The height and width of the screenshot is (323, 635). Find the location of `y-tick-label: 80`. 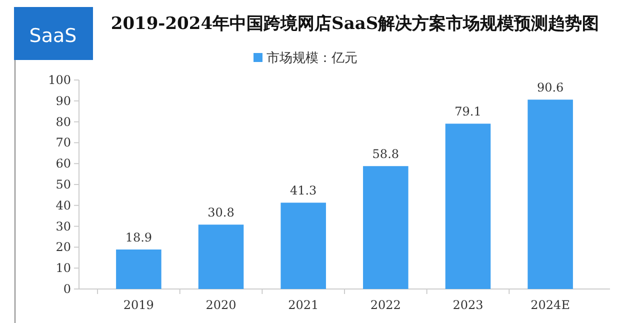

y-tick-label: 80 is located at coordinates (63, 121).